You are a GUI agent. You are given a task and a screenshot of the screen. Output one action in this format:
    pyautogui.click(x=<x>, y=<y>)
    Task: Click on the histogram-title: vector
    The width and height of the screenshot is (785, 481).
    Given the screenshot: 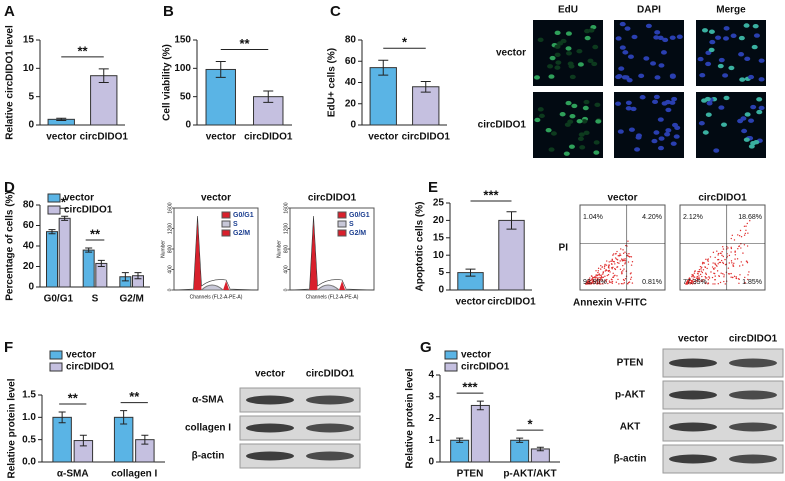 What is the action you would take?
    pyautogui.click(x=216, y=198)
    